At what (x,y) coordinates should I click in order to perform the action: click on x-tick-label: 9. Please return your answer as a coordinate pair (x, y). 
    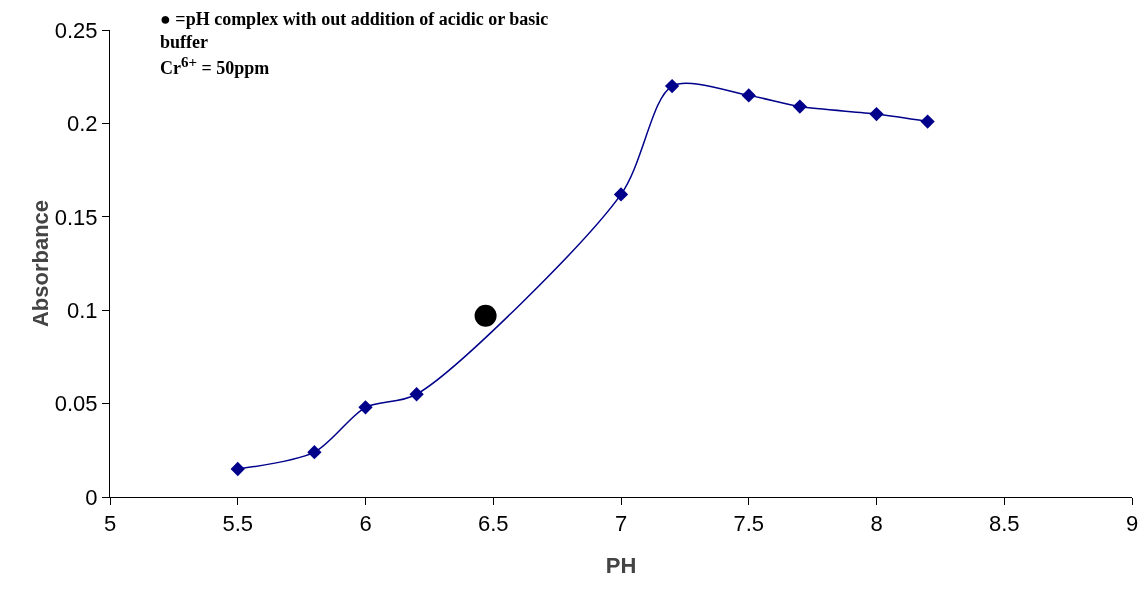
    Looking at the image, I should click on (1132, 524).